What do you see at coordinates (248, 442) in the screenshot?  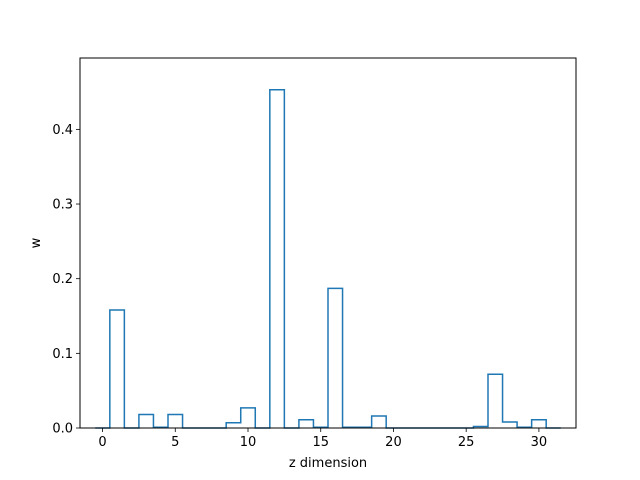 I see `x-tick-label: 10` at bounding box center [248, 442].